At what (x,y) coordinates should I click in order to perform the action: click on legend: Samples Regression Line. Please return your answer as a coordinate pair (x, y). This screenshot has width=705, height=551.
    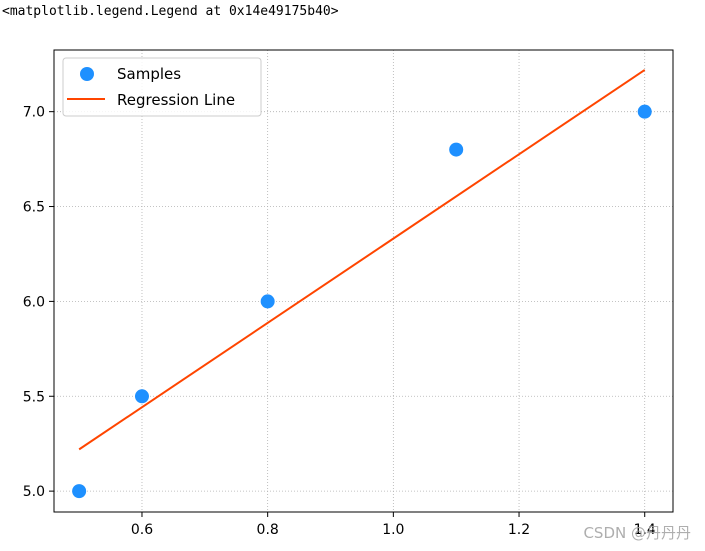
    Looking at the image, I should click on (162, 87).